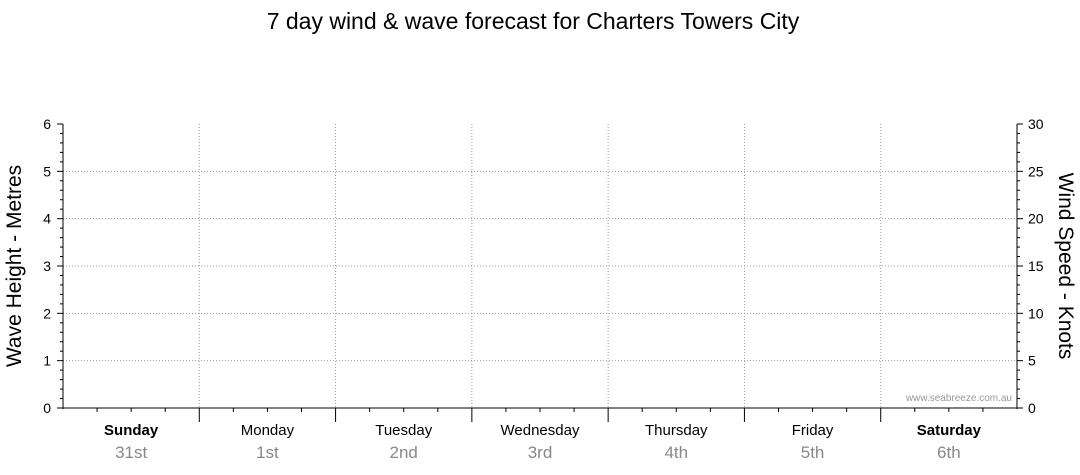 The image size is (1080, 475). What do you see at coordinates (131, 452) in the screenshot?
I see `day-date-label: 31st` at bounding box center [131, 452].